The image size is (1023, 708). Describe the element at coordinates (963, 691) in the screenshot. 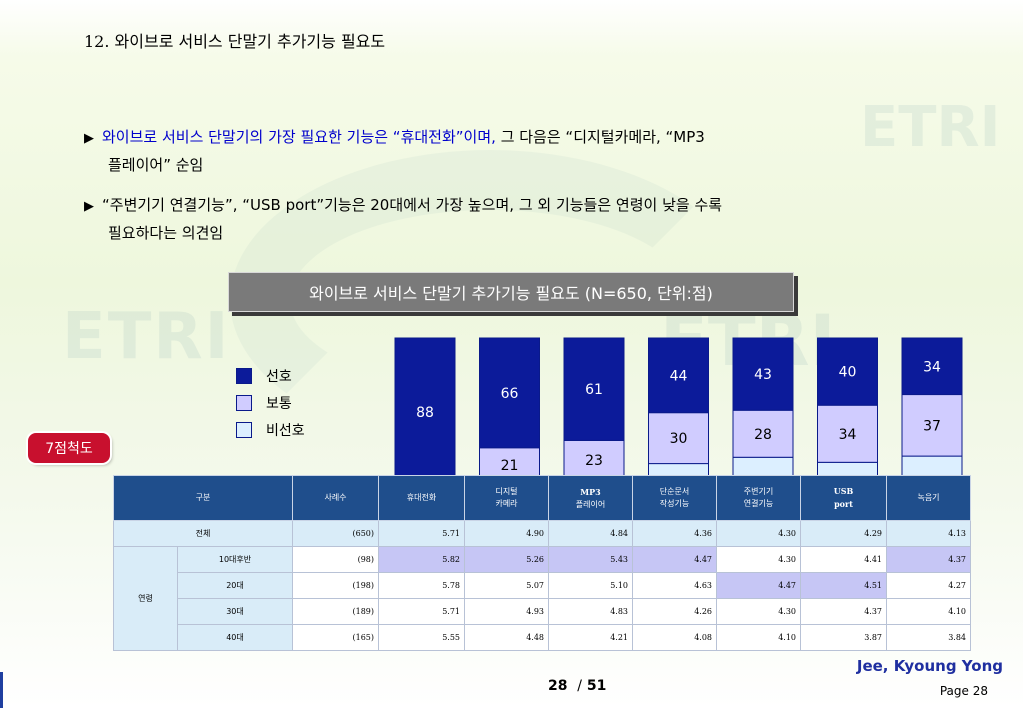

I see `page-label: Page 28` at that location.